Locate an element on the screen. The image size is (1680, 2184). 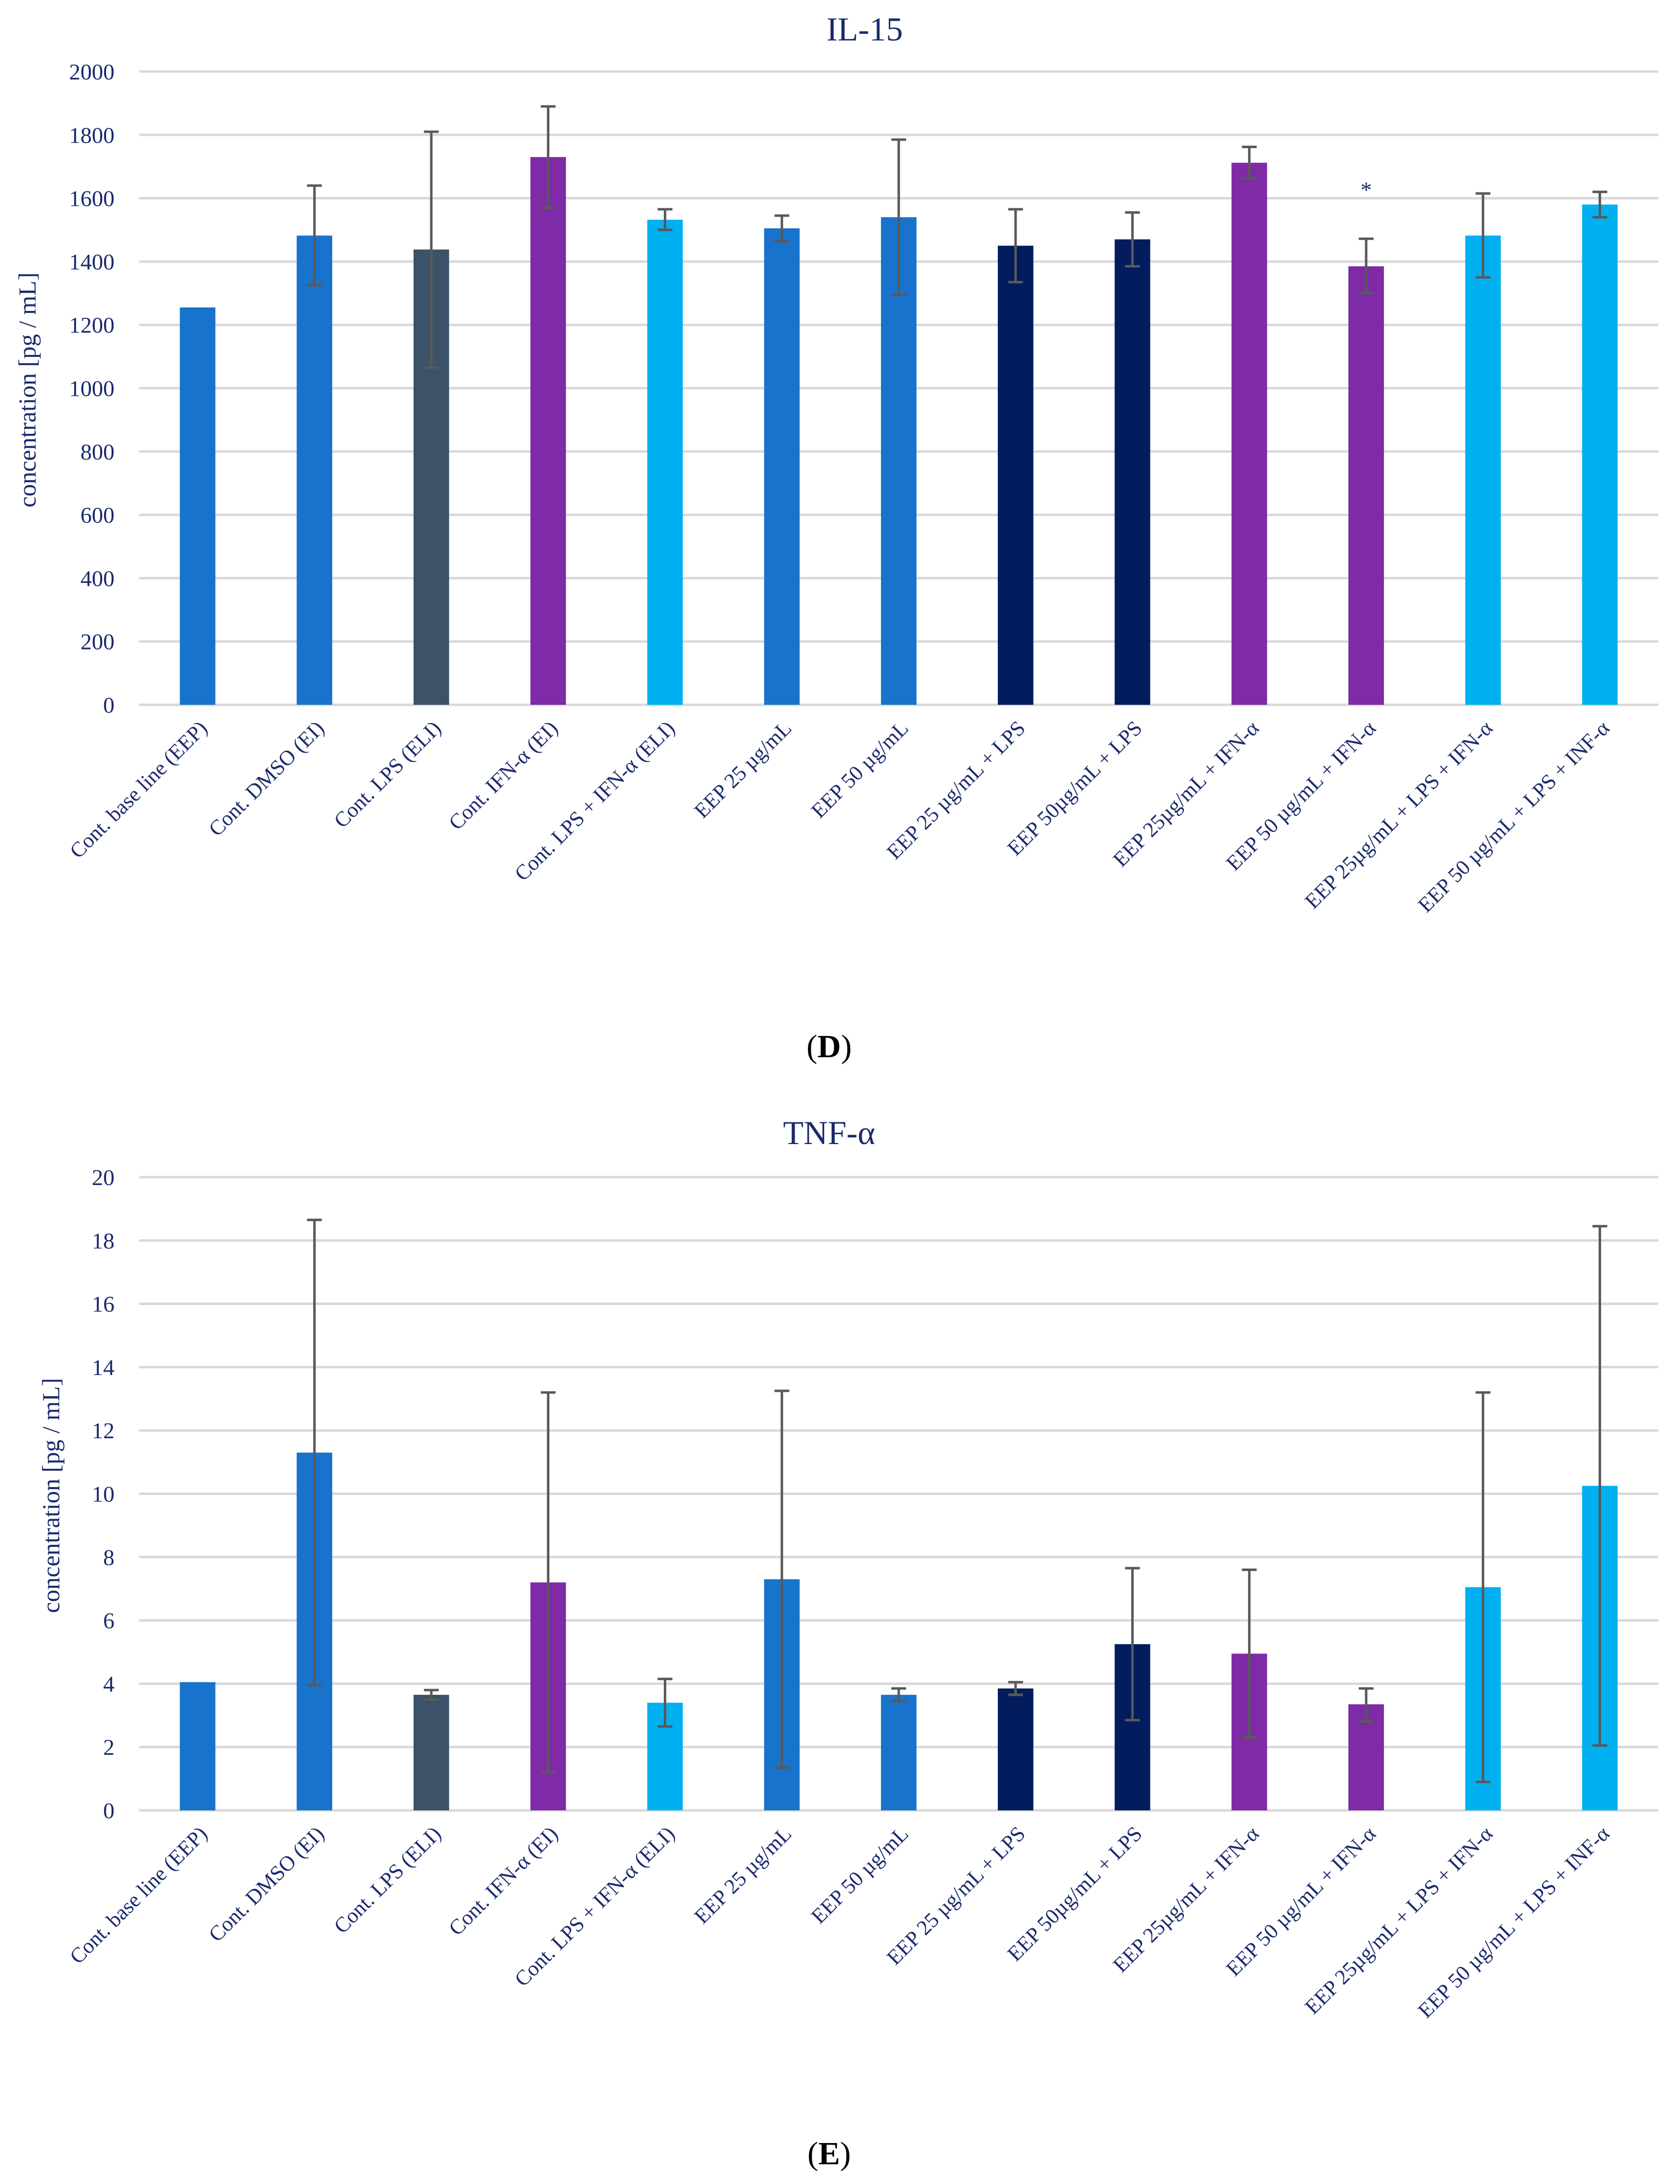
panel-letter: D is located at coordinates (829, 1047).